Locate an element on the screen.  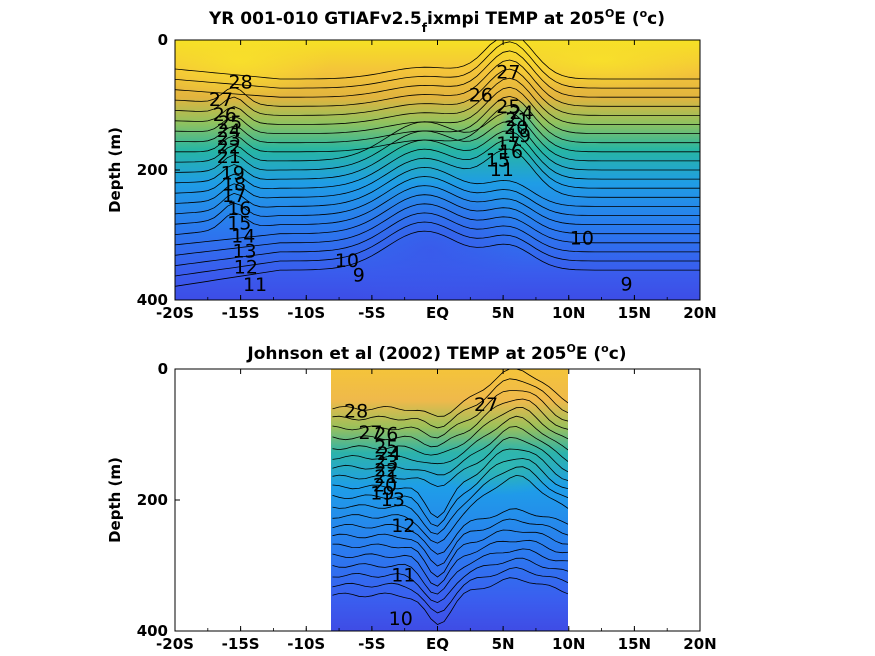
top-y-label: Depth (m) is located at coordinates (115, 170).